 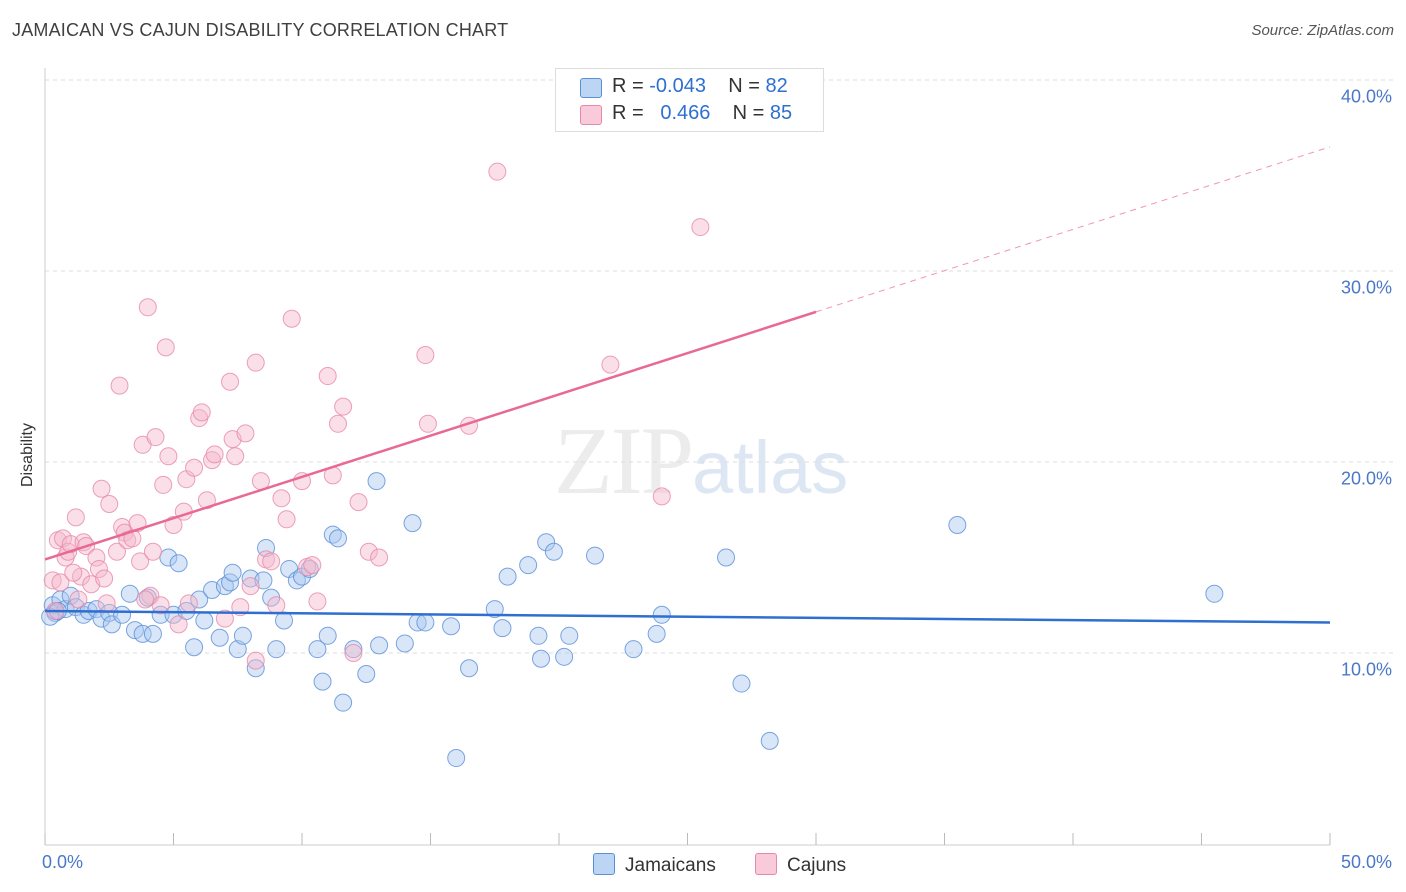 What do you see at coordinates (687, 616) in the screenshot?
I see `jamaican-trend-line` at bounding box center [687, 616].